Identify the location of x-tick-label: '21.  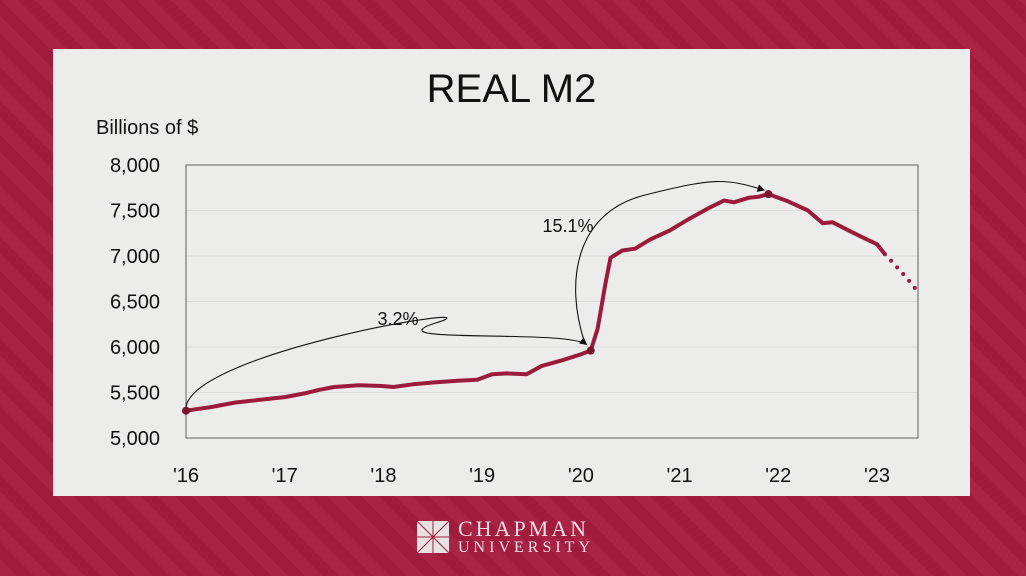
(680, 476).